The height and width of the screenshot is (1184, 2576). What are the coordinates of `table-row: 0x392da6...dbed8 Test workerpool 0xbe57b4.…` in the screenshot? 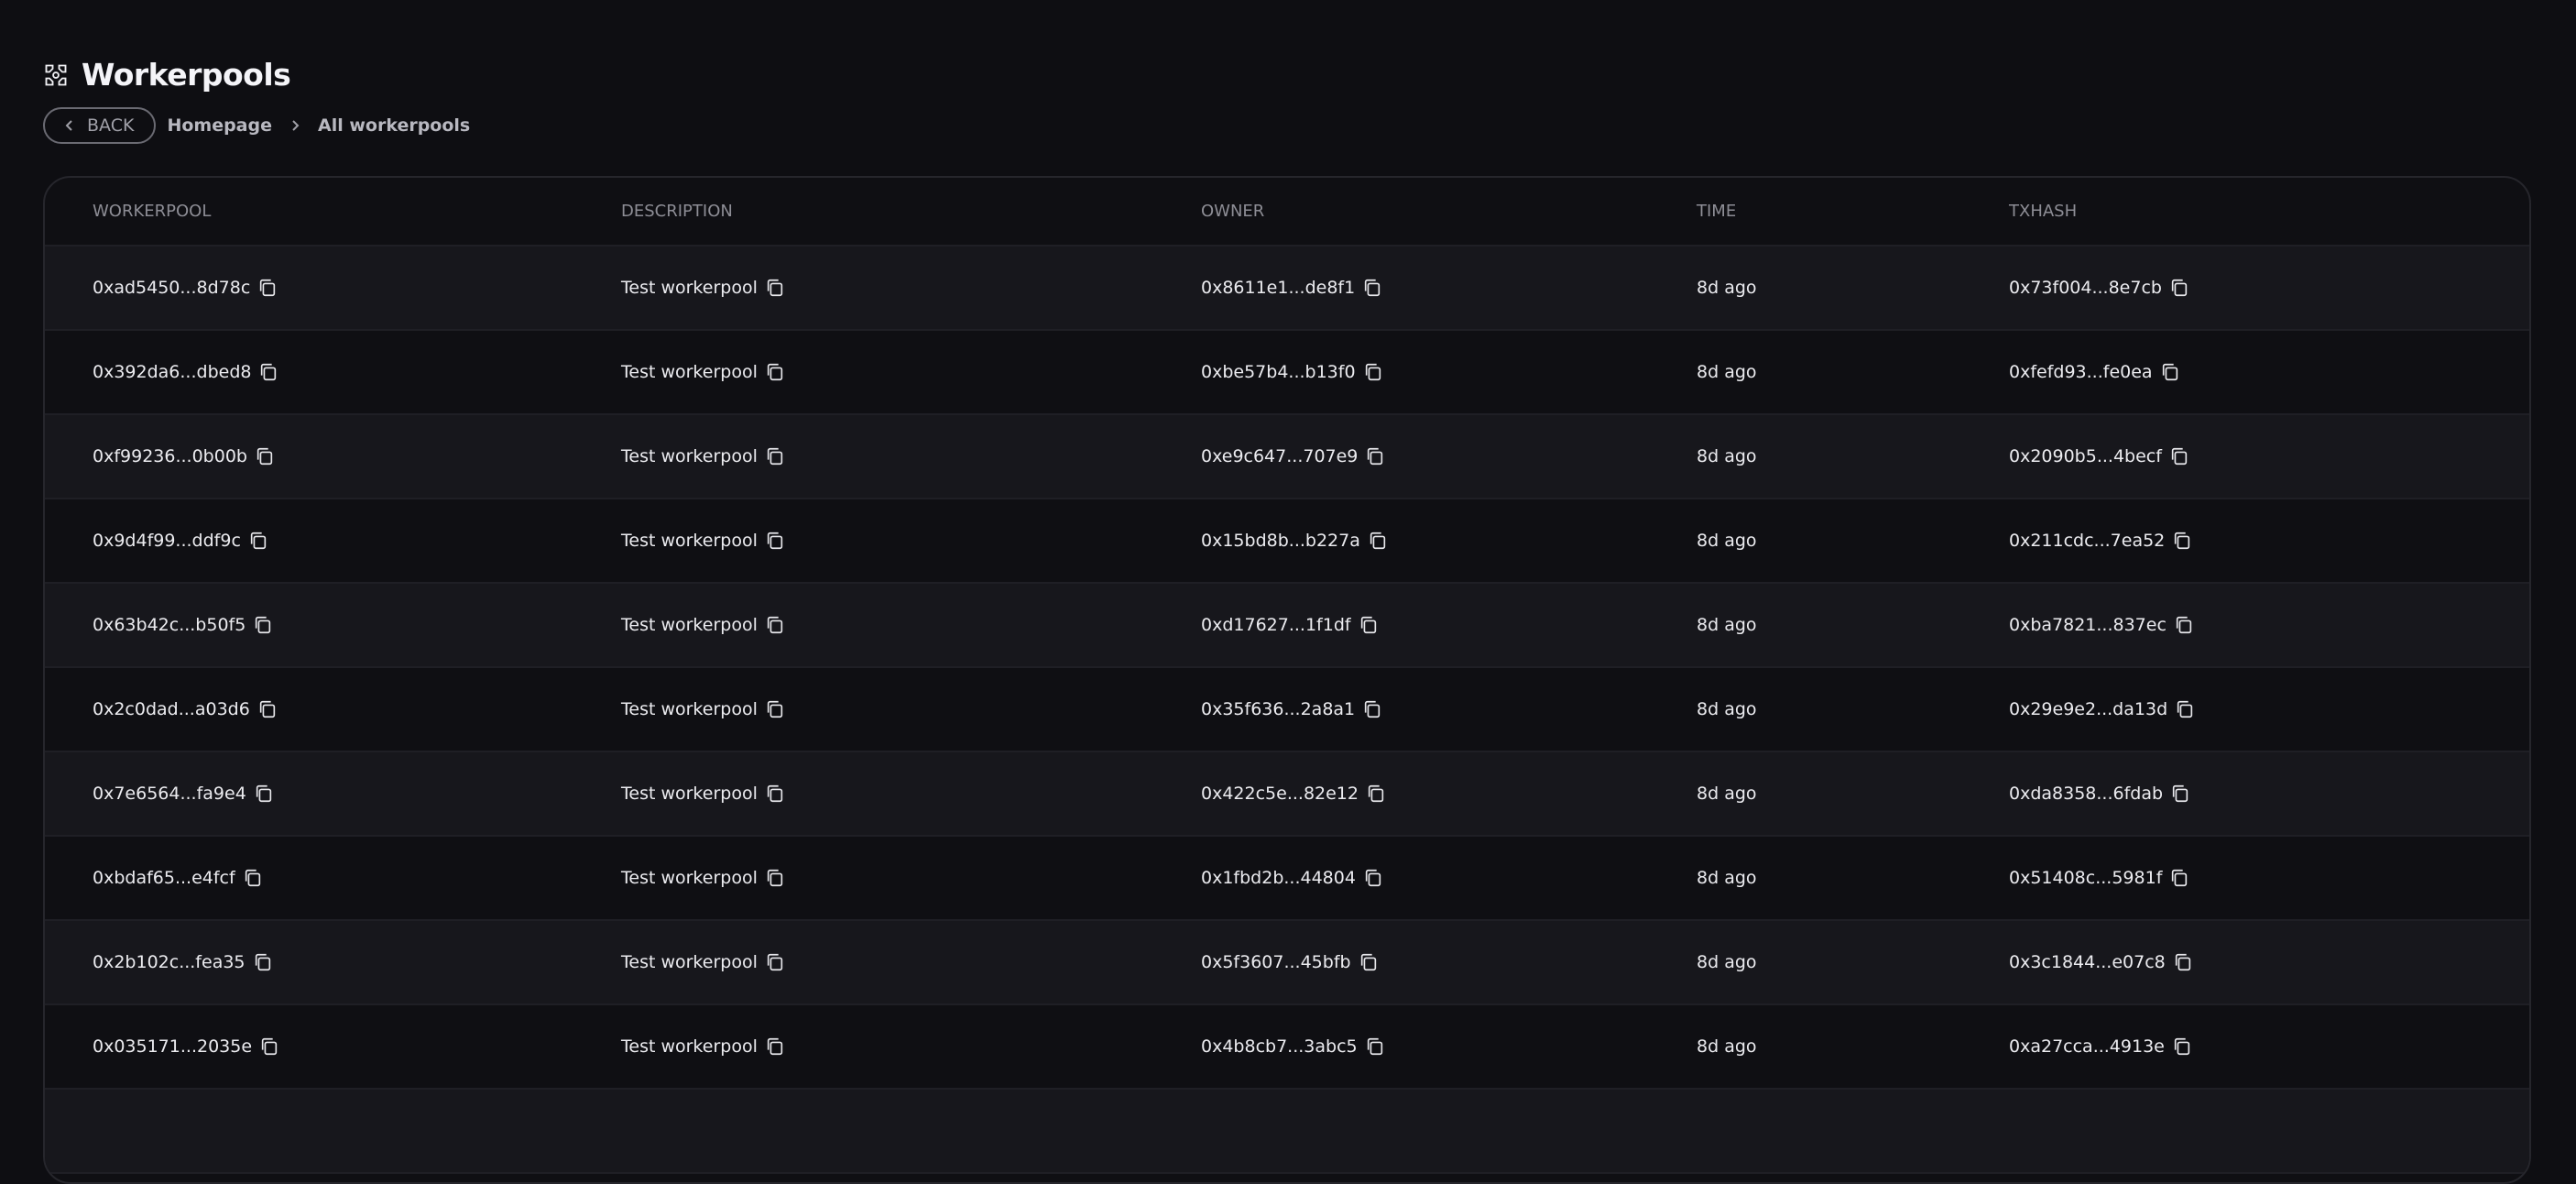 It's located at (1287, 373).